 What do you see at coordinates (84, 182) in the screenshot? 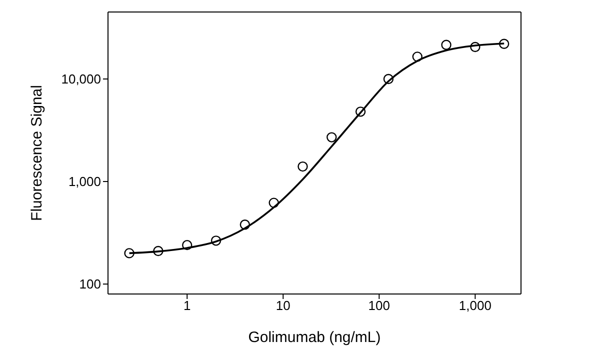
I see `y-tick-label: 1,000` at bounding box center [84, 182].